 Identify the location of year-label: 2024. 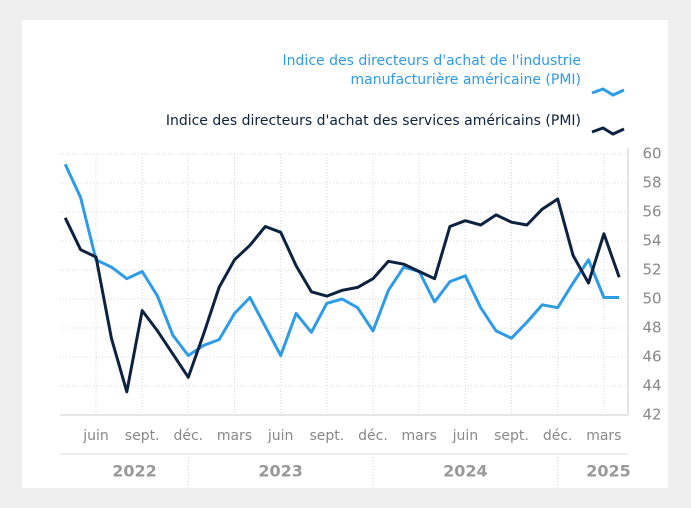
(465, 471).